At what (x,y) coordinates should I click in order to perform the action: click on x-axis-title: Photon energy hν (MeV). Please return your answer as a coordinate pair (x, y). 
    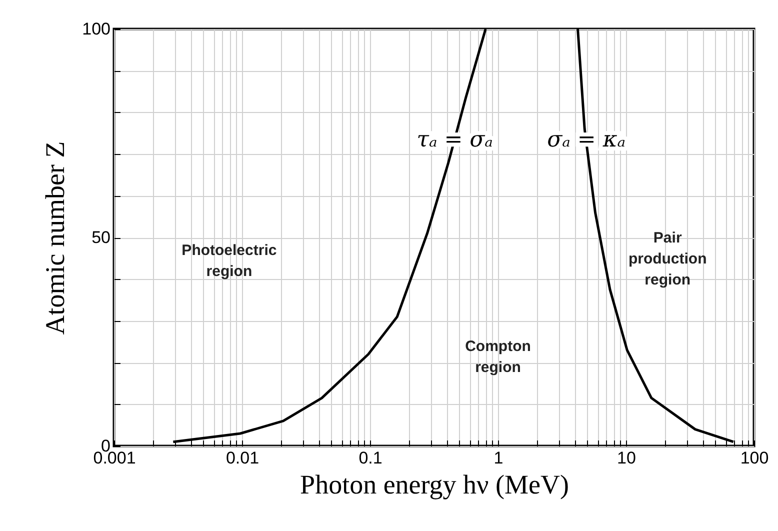
    Looking at the image, I should click on (434, 485).